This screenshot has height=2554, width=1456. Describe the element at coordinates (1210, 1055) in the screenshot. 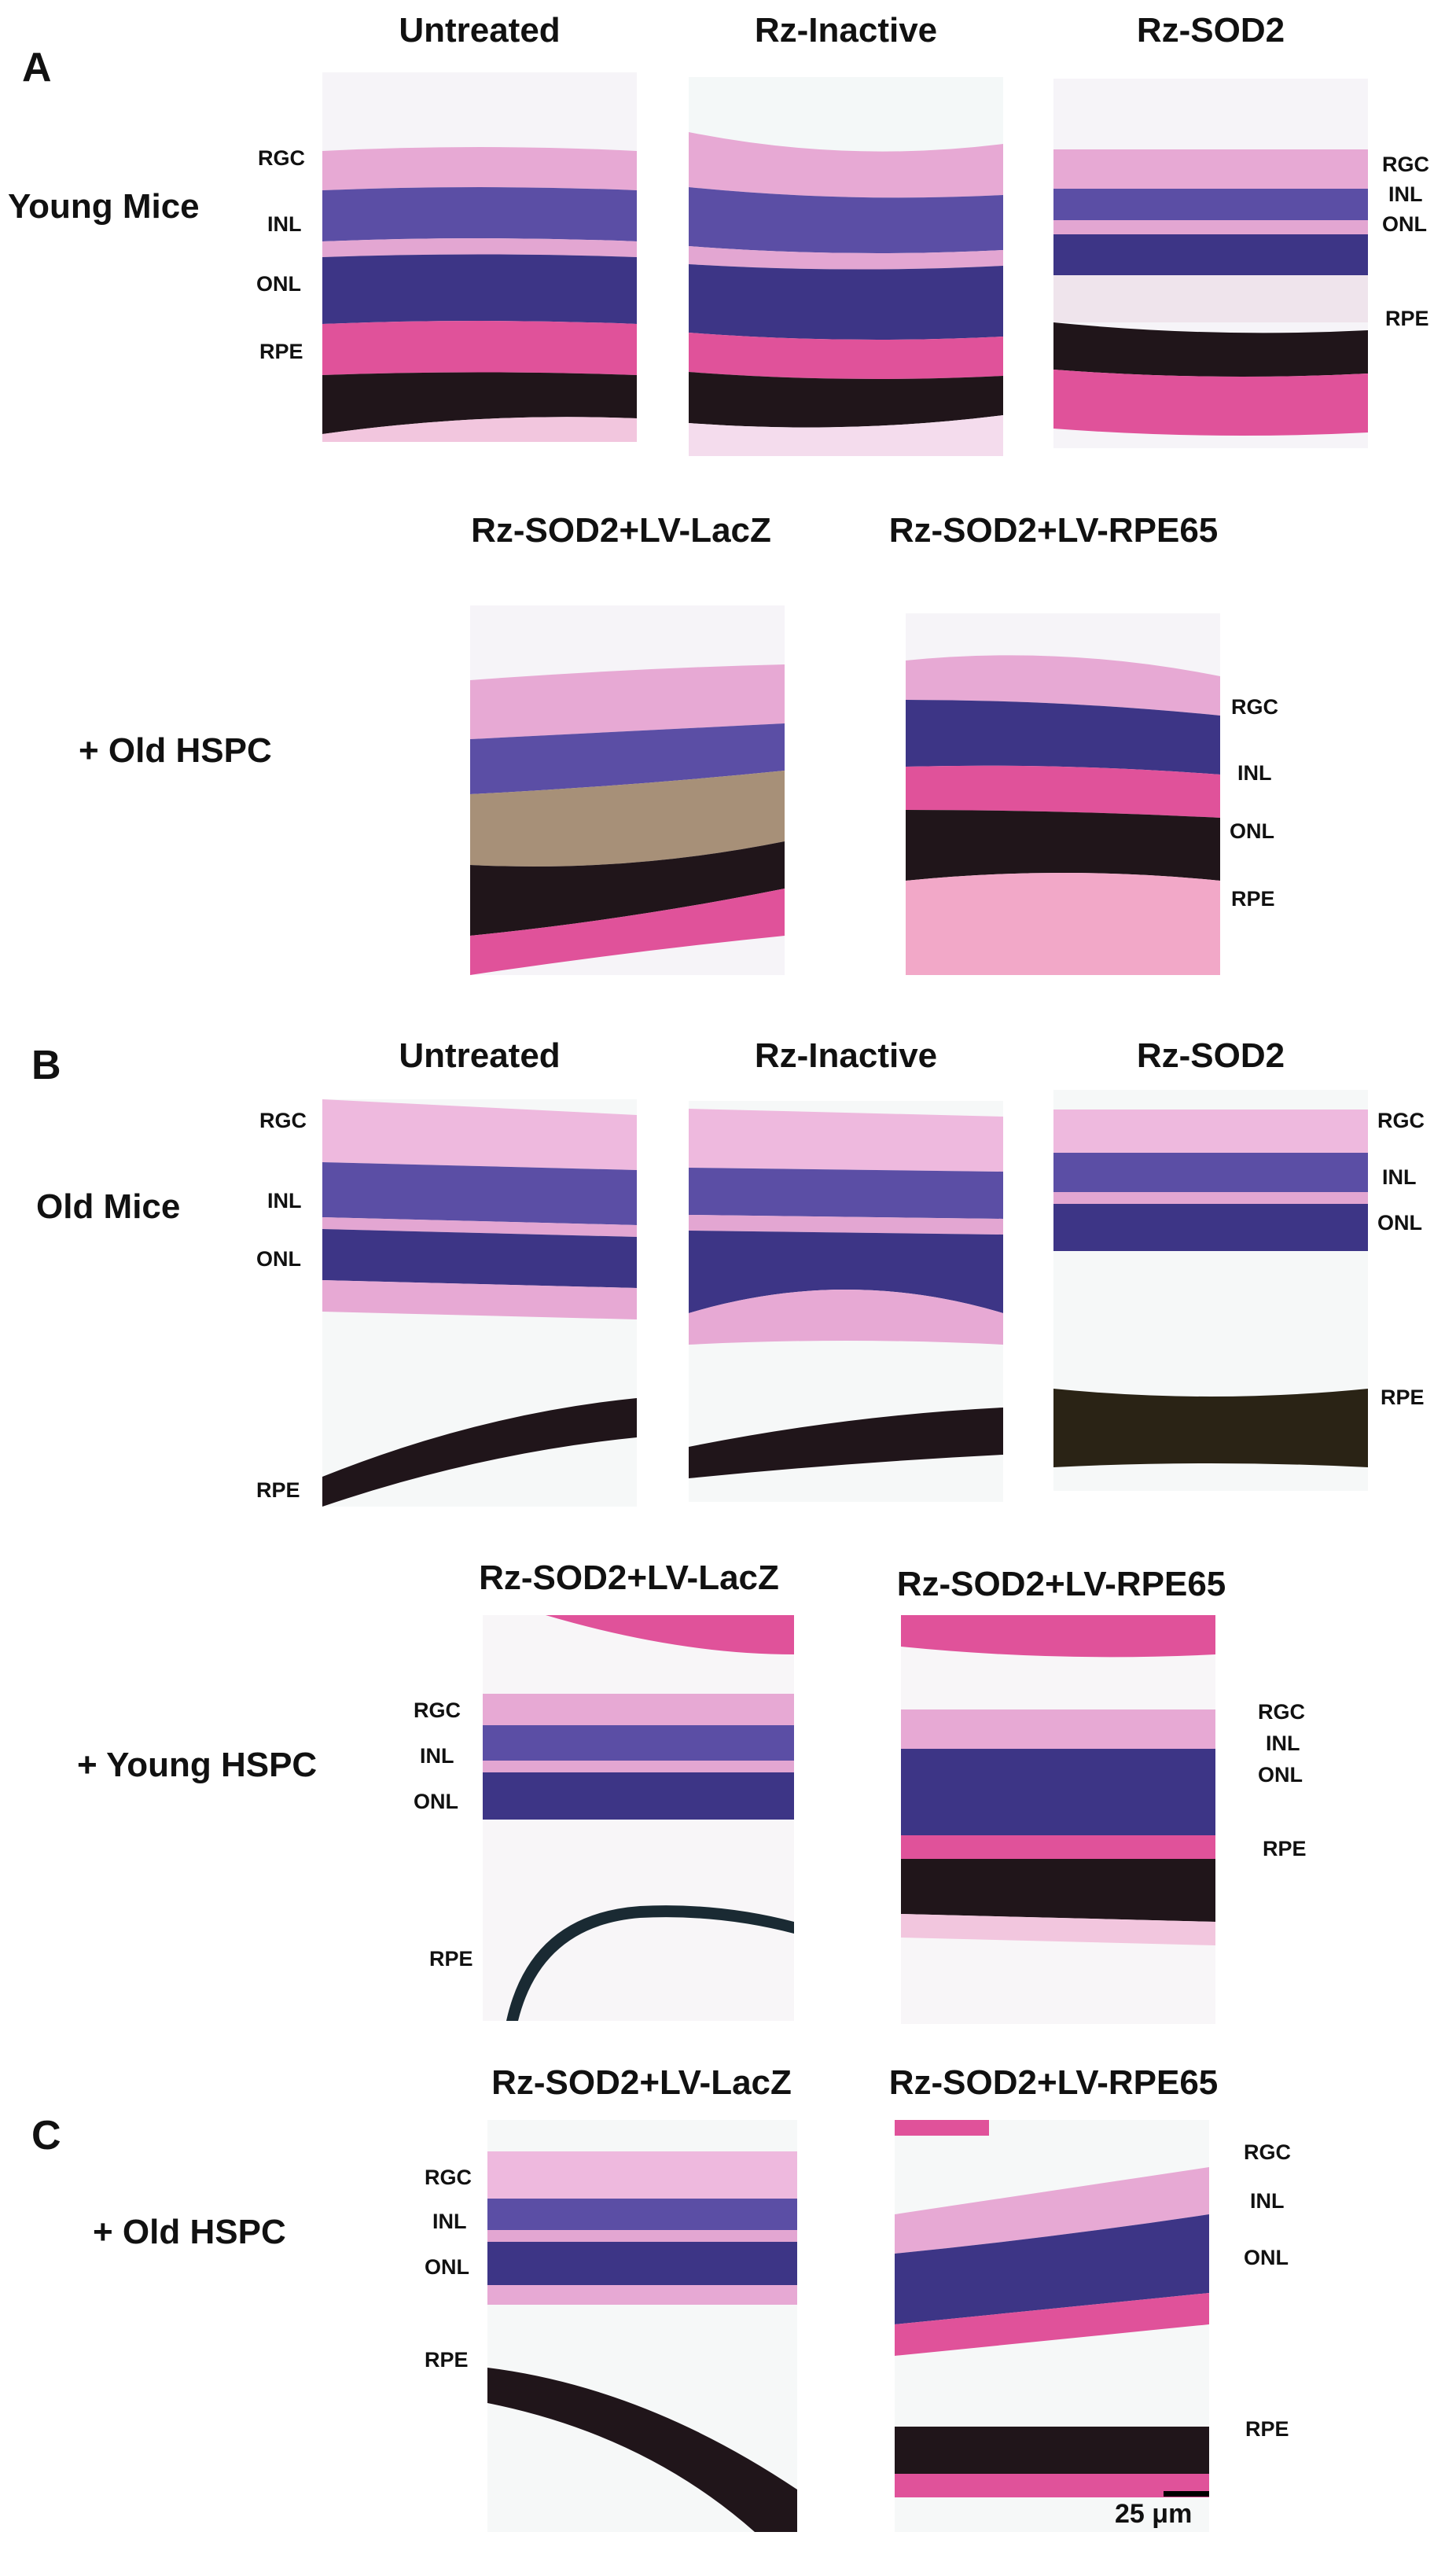

I see `title-rz-sod2-b: Rz-SOD2` at that location.